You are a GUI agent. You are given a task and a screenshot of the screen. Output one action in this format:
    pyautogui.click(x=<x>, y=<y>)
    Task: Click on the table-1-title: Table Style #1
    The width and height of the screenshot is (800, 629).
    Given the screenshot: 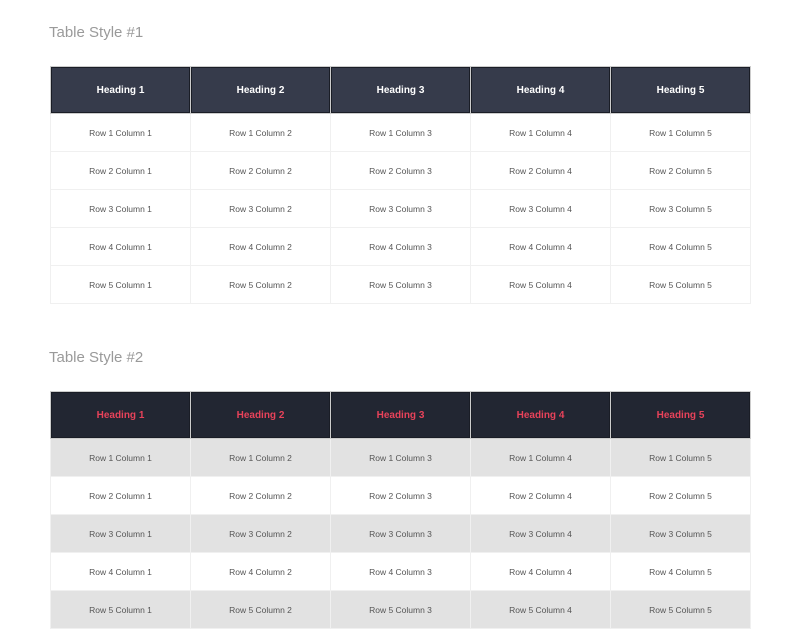 What is the action you would take?
    pyautogui.click(x=96, y=32)
    